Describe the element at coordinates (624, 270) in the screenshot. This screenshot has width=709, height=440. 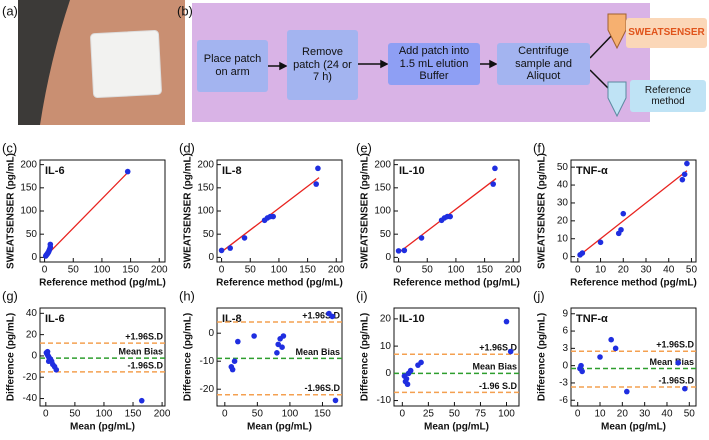
I see `x-tick-label: 20` at that location.